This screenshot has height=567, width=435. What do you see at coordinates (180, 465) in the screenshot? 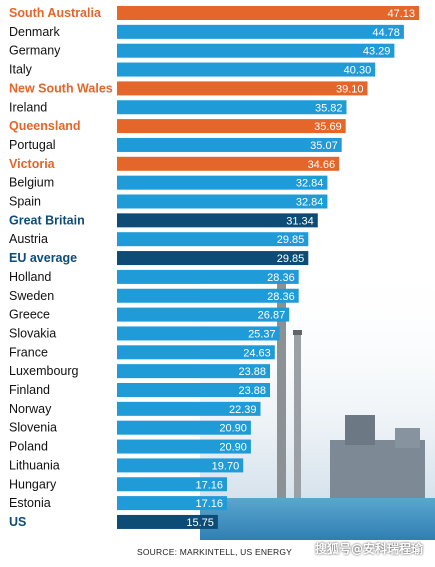
I see `bar-lithuania` at bounding box center [180, 465].